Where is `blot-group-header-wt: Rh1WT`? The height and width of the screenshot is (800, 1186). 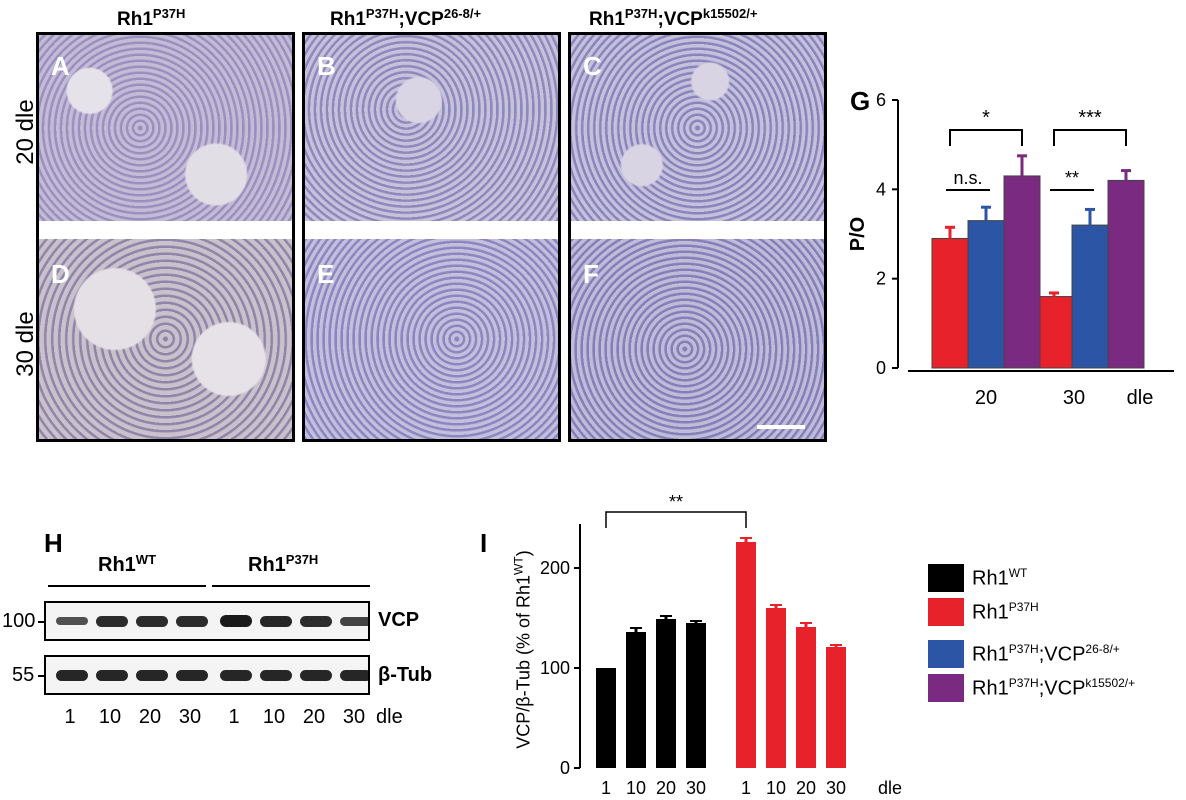
blot-group-header-wt: Rh1WT is located at coordinates (127, 564).